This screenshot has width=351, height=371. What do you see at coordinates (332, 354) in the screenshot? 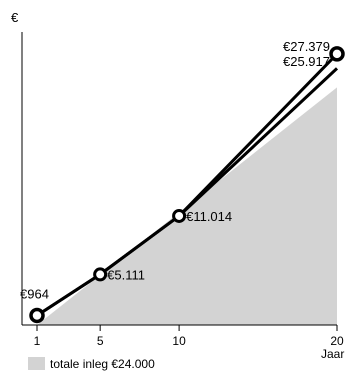
I see `x-axis-label: Jaar` at bounding box center [332, 354].